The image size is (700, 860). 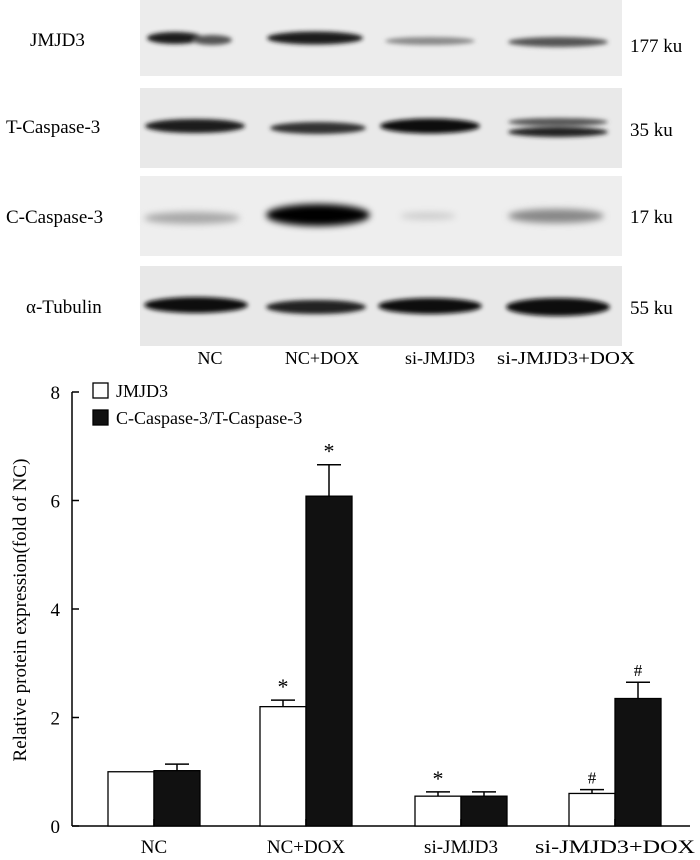 What do you see at coordinates (651, 130) in the screenshot?
I see `blot-size-t-caspase-3: 35 ku` at bounding box center [651, 130].